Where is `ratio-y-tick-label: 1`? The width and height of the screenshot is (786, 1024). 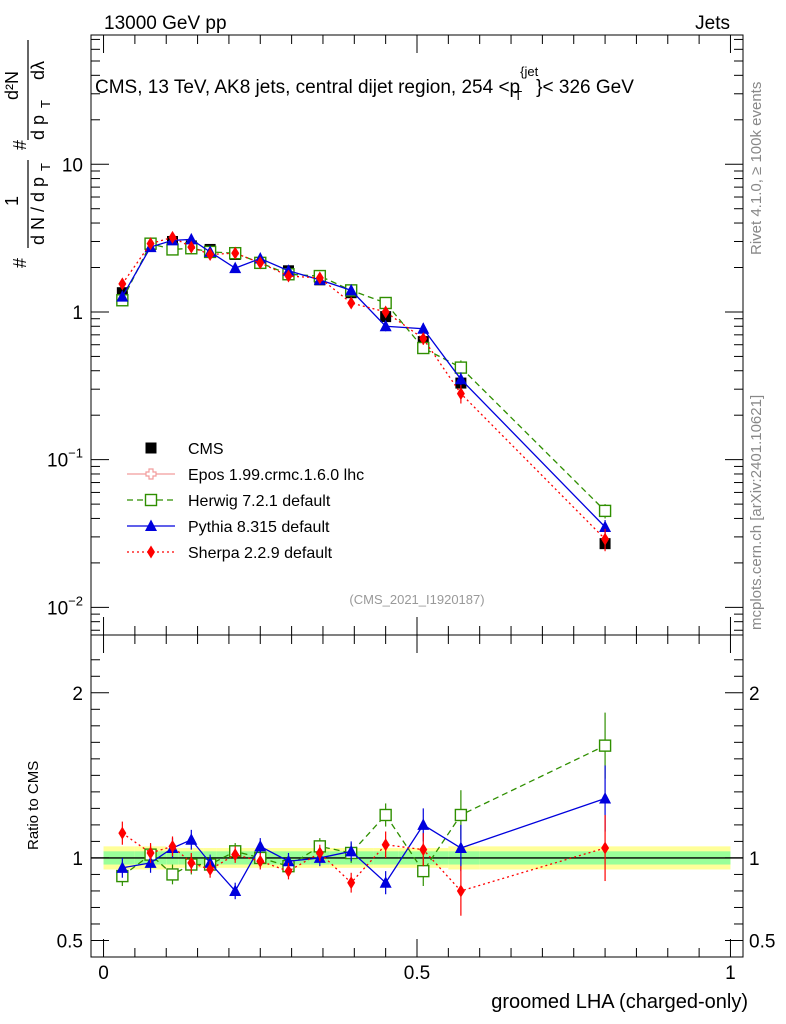
ratio-y-tick-label: 1 is located at coordinates (77, 859).